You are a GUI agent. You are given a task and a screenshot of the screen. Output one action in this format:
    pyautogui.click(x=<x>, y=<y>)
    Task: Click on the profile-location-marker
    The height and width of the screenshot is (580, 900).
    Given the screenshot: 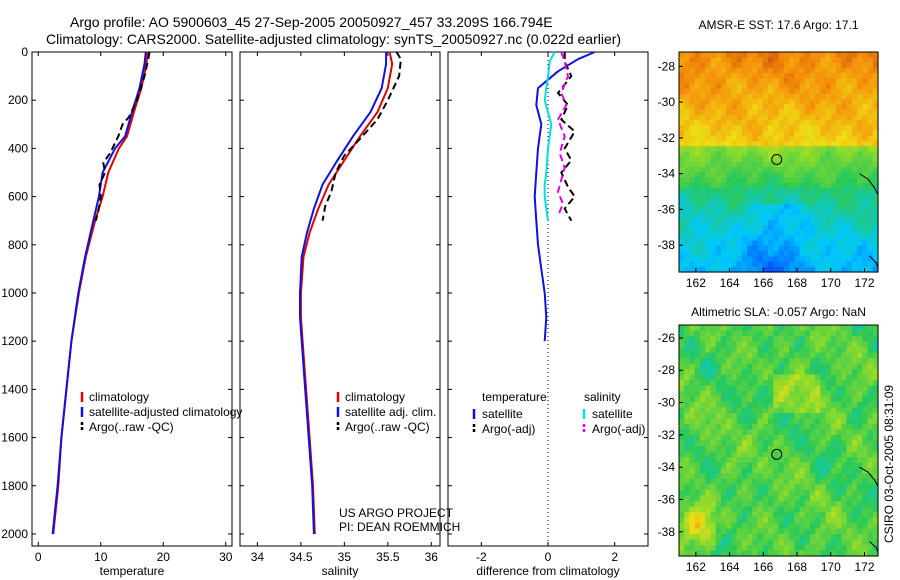 What is the action you would take?
    pyautogui.click(x=777, y=159)
    